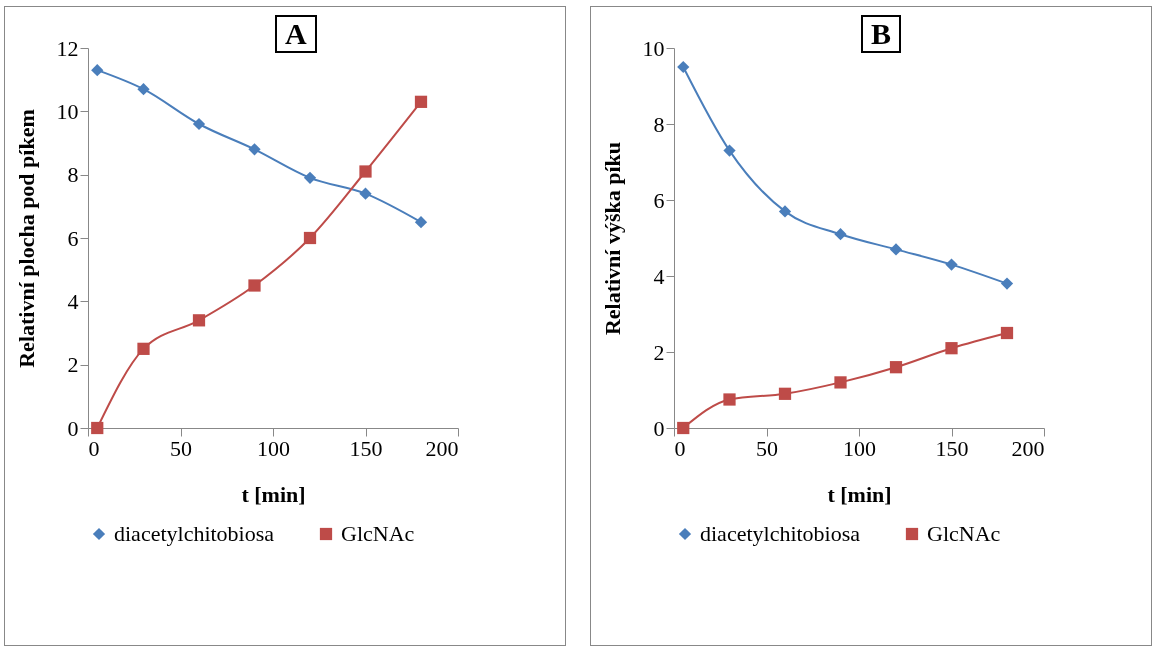 The height and width of the screenshot is (658, 1166). What do you see at coordinates (881, 34) in the screenshot?
I see `annotation: B` at bounding box center [881, 34].